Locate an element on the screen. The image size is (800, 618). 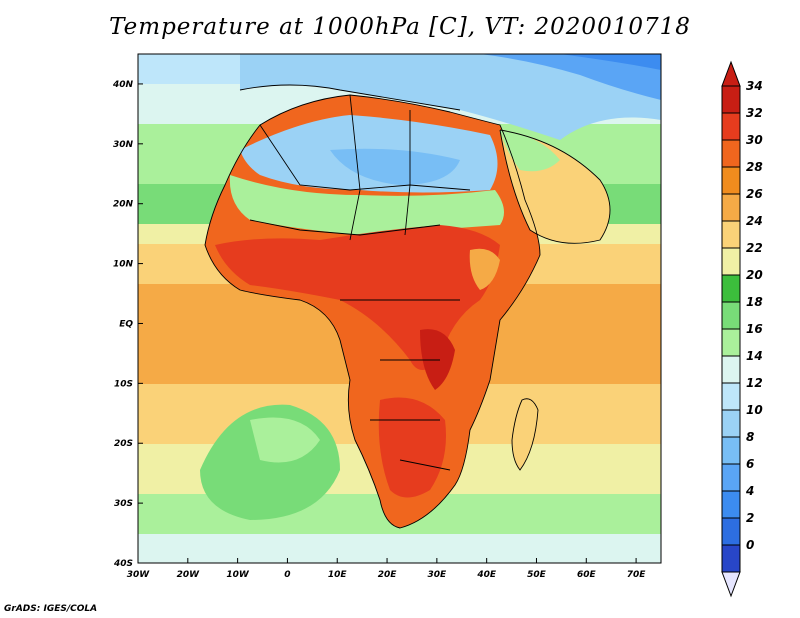
colorbar-label: 32 is located at coordinates (754, 113).